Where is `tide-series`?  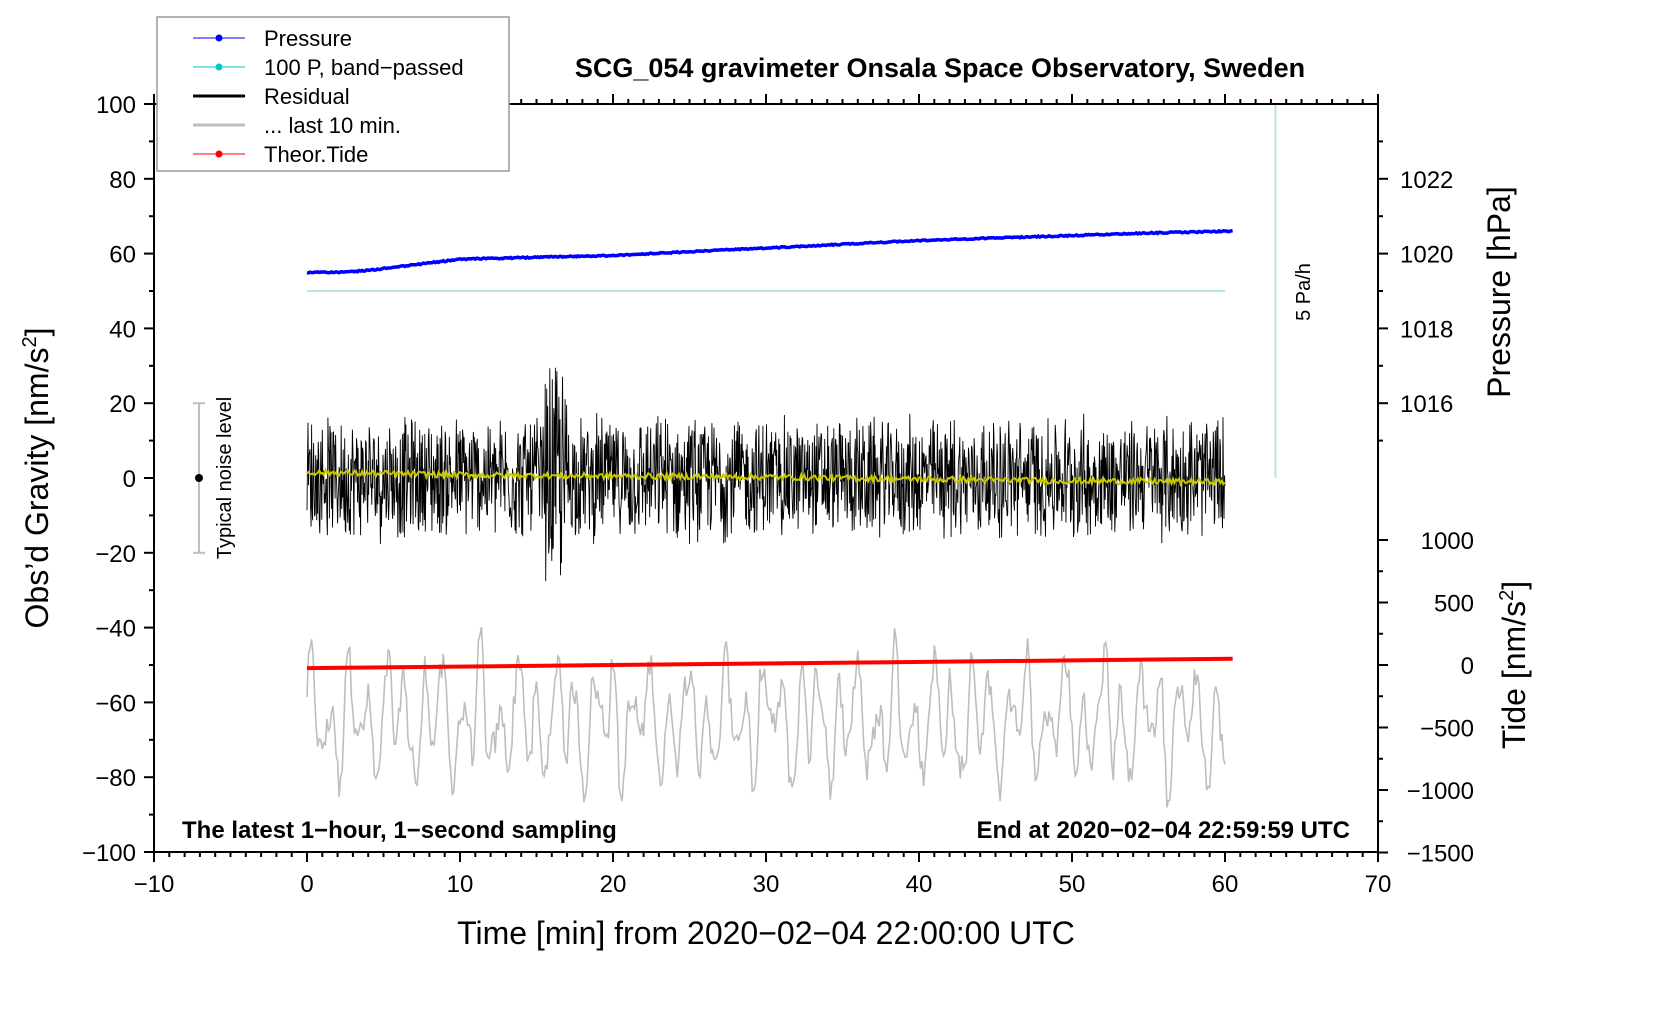 tide-series is located at coordinates (769, 663).